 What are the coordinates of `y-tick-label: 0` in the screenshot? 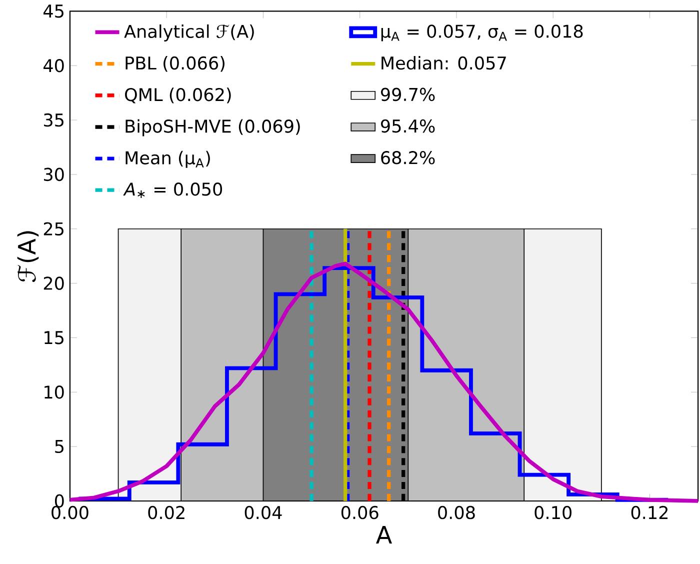 It's located at (59, 501).